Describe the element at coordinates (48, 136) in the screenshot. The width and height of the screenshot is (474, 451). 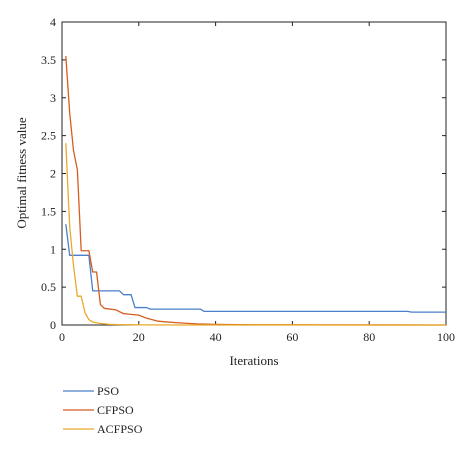
I see `y-tick-label: 2.5` at that location.